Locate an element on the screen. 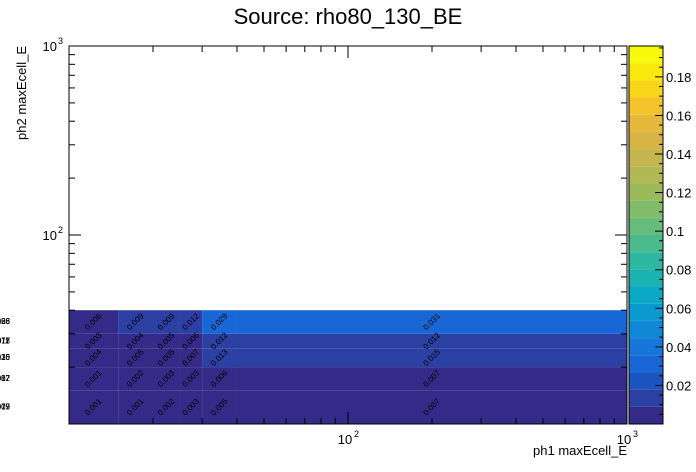 The width and height of the screenshot is (696, 472). cell-value-label: 0.063 is located at coordinates (5, 321).